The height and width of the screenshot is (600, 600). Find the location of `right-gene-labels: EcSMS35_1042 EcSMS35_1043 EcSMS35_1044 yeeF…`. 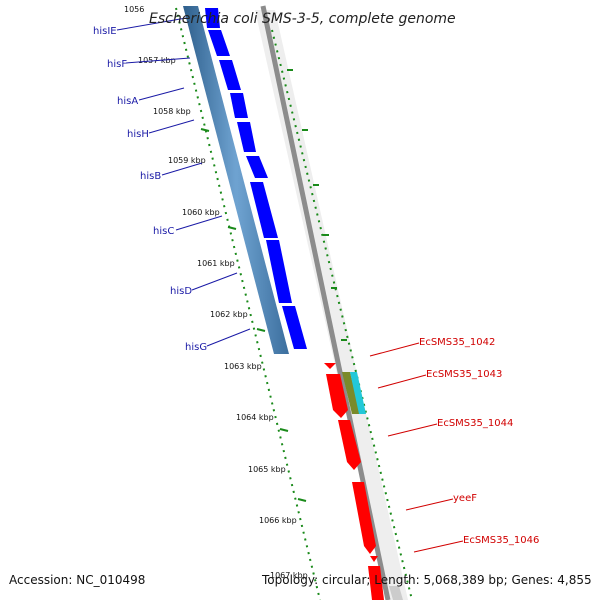

right-gene-labels: EcSMS35_1042 EcSMS35_1043 EcSMS35_1044 yeeF… is located at coordinates (454, 445).